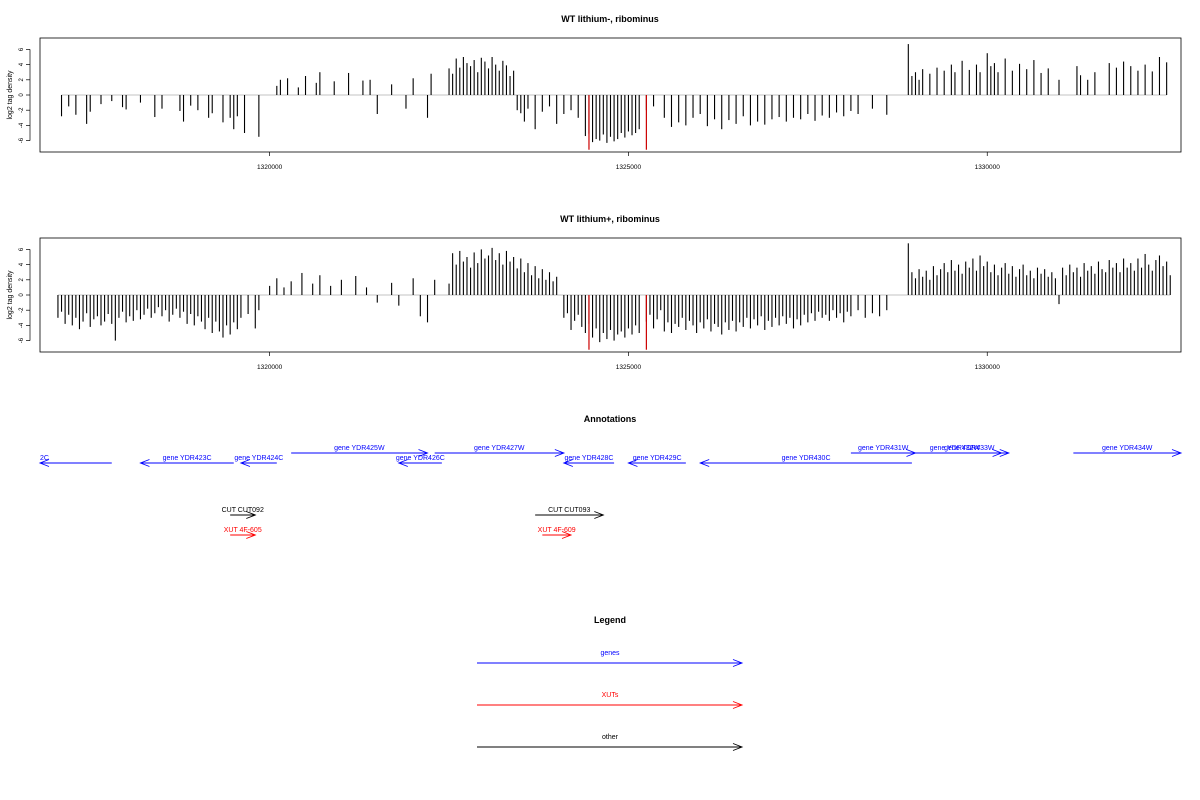 The height and width of the screenshot is (800, 1200). Describe the element at coordinates (10, 95) in the screenshot. I see `panel-1-ylabel: log2 tag density` at that location.